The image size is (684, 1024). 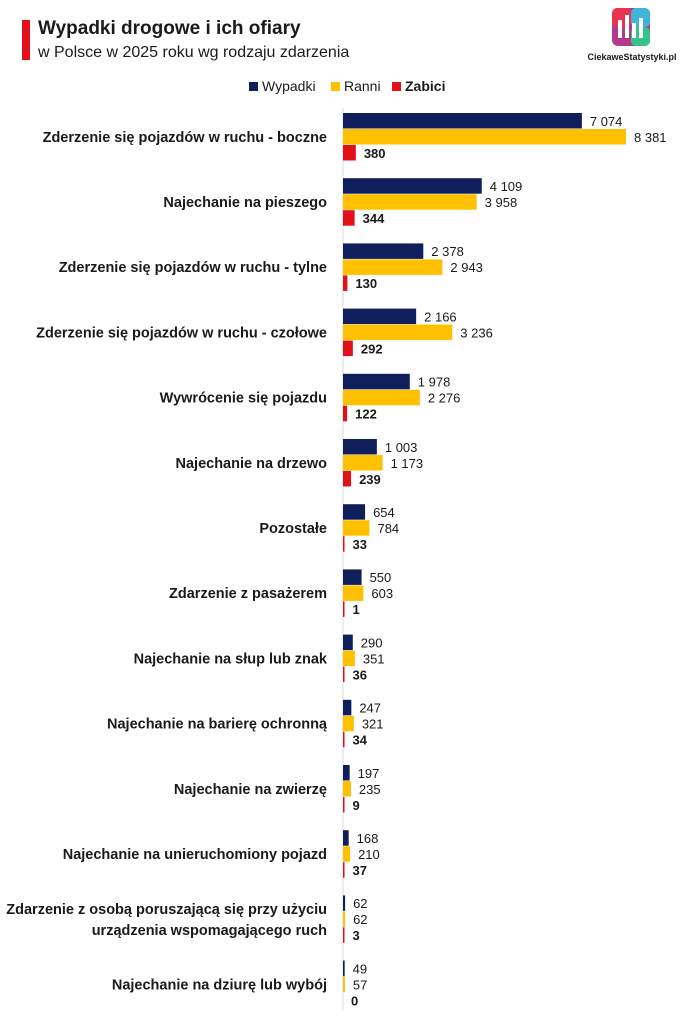 What do you see at coordinates (434, 382) in the screenshot?
I see `value-label-wypadki-wywrocenie-sie-pojazdu: 1 978` at bounding box center [434, 382].